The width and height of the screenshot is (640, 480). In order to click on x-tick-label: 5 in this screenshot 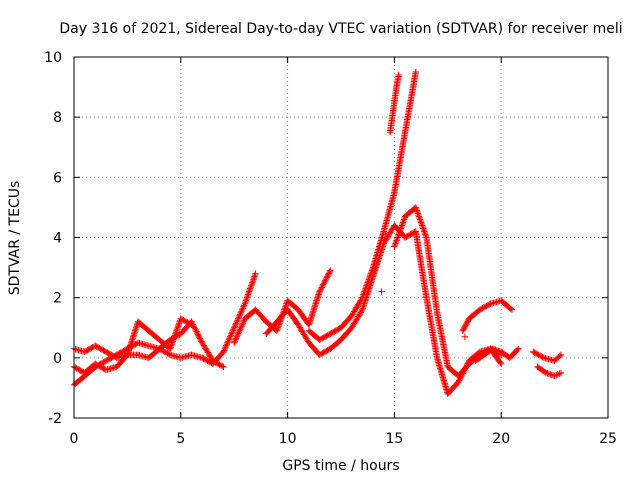, I will do `click(180, 439)`.